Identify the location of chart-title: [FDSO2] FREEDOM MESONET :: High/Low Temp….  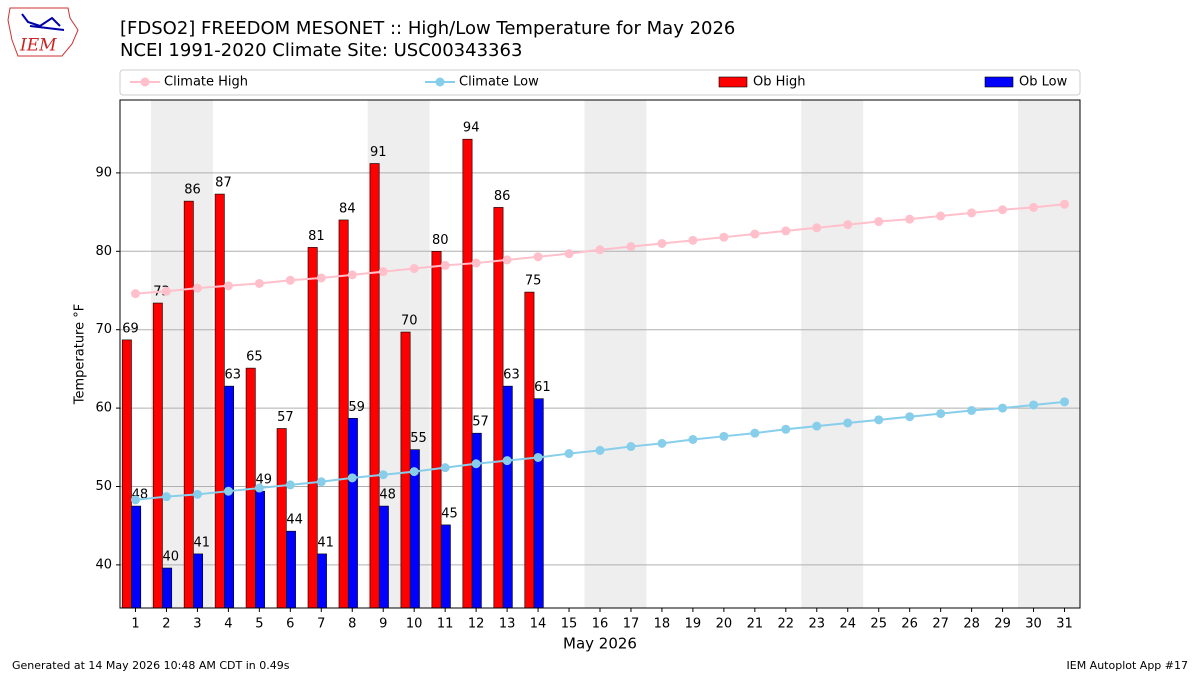
(427, 28).